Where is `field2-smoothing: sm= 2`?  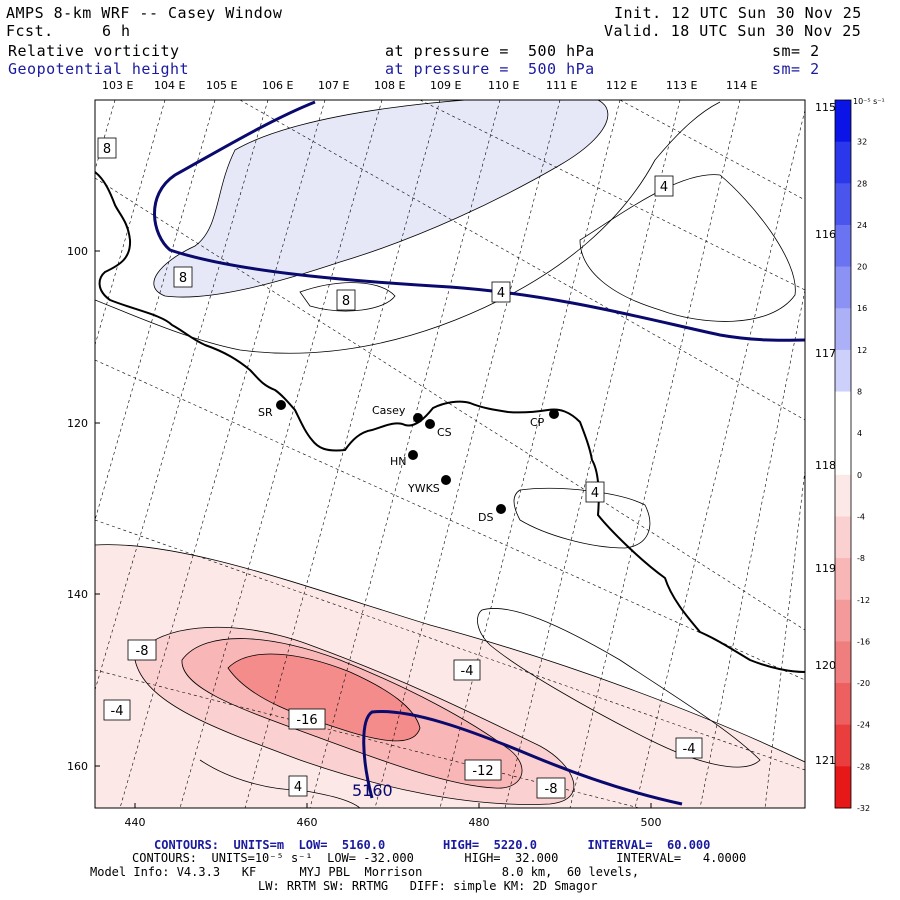 field2-smoothing: sm= 2 is located at coordinates (796, 69).